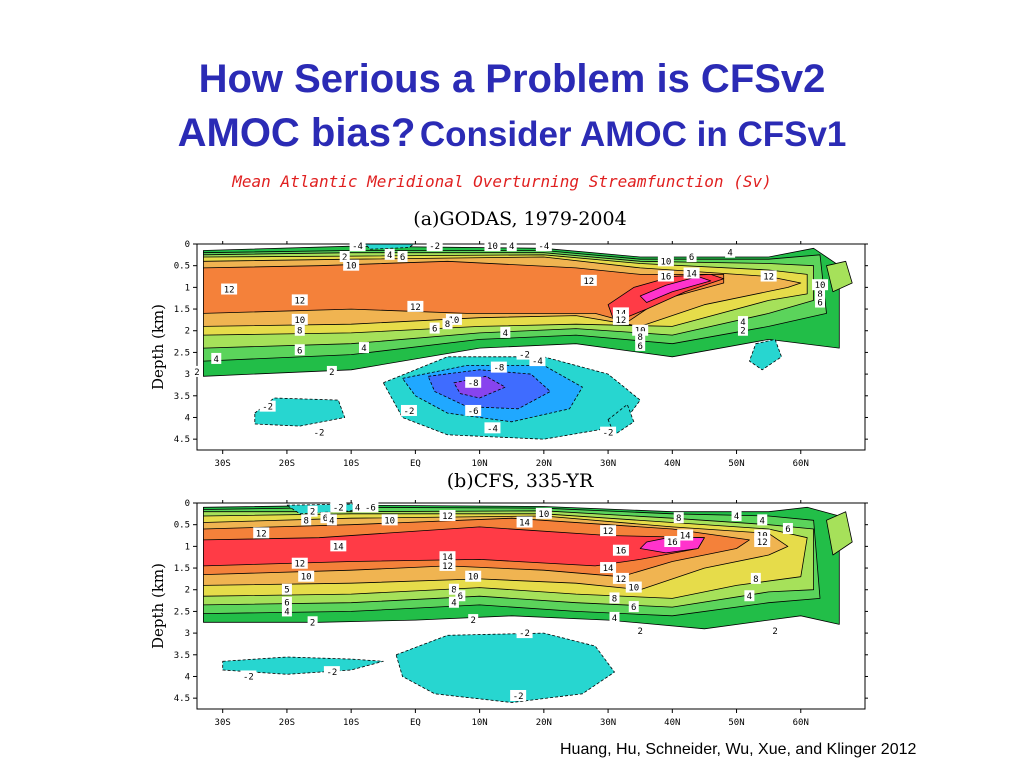 The width and height of the screenshot is (1024, 768). Describe the element at coordinates (520, 219) in the screenshot. I see `panel-a-title: (a)GODAS, 1979-2004` at that location.